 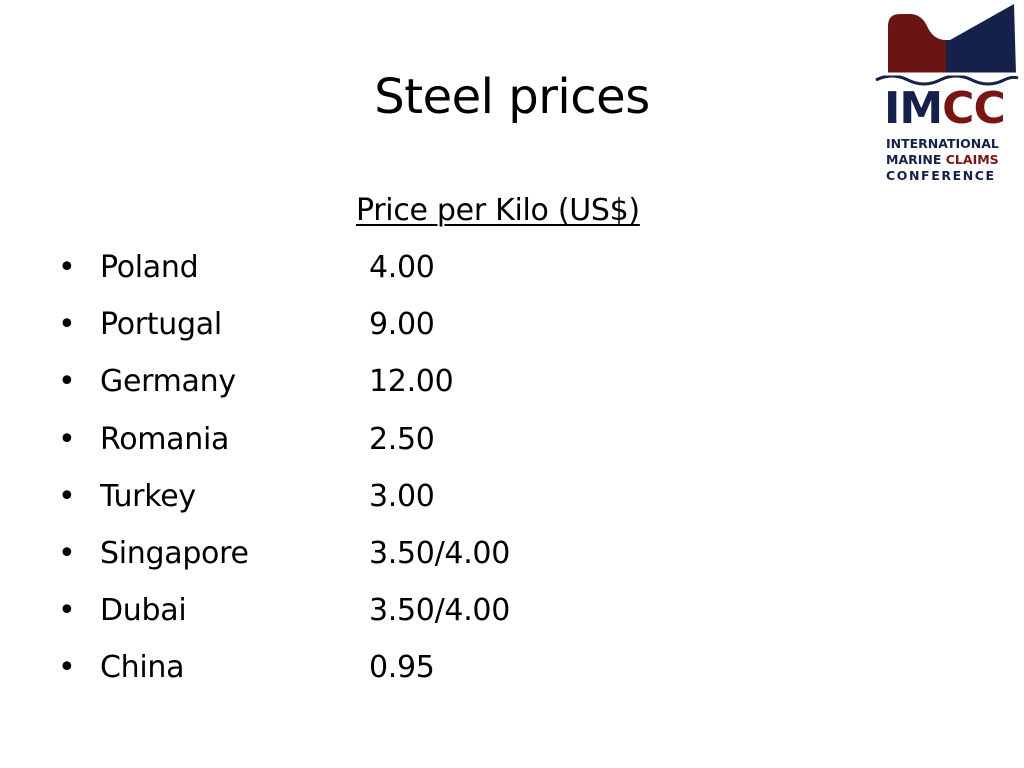 I want to click on list-item: • China 0.95, so click(x=400, y=667).